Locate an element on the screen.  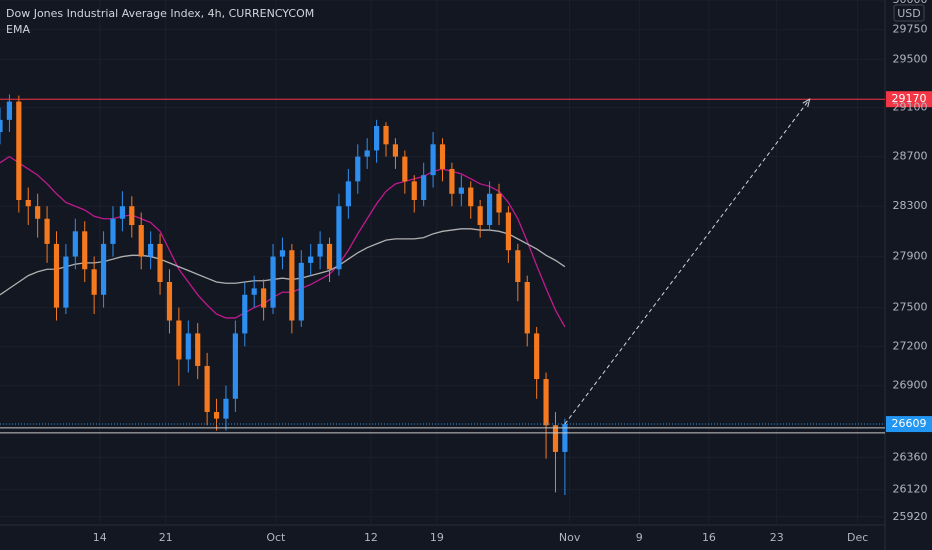
y-tick-label: 26360 is located at coordinates (910, 456).